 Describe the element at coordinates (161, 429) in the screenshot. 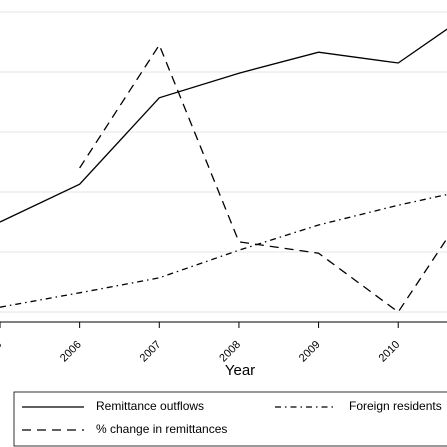

I see `legend-label: % change in remittances` at that location.